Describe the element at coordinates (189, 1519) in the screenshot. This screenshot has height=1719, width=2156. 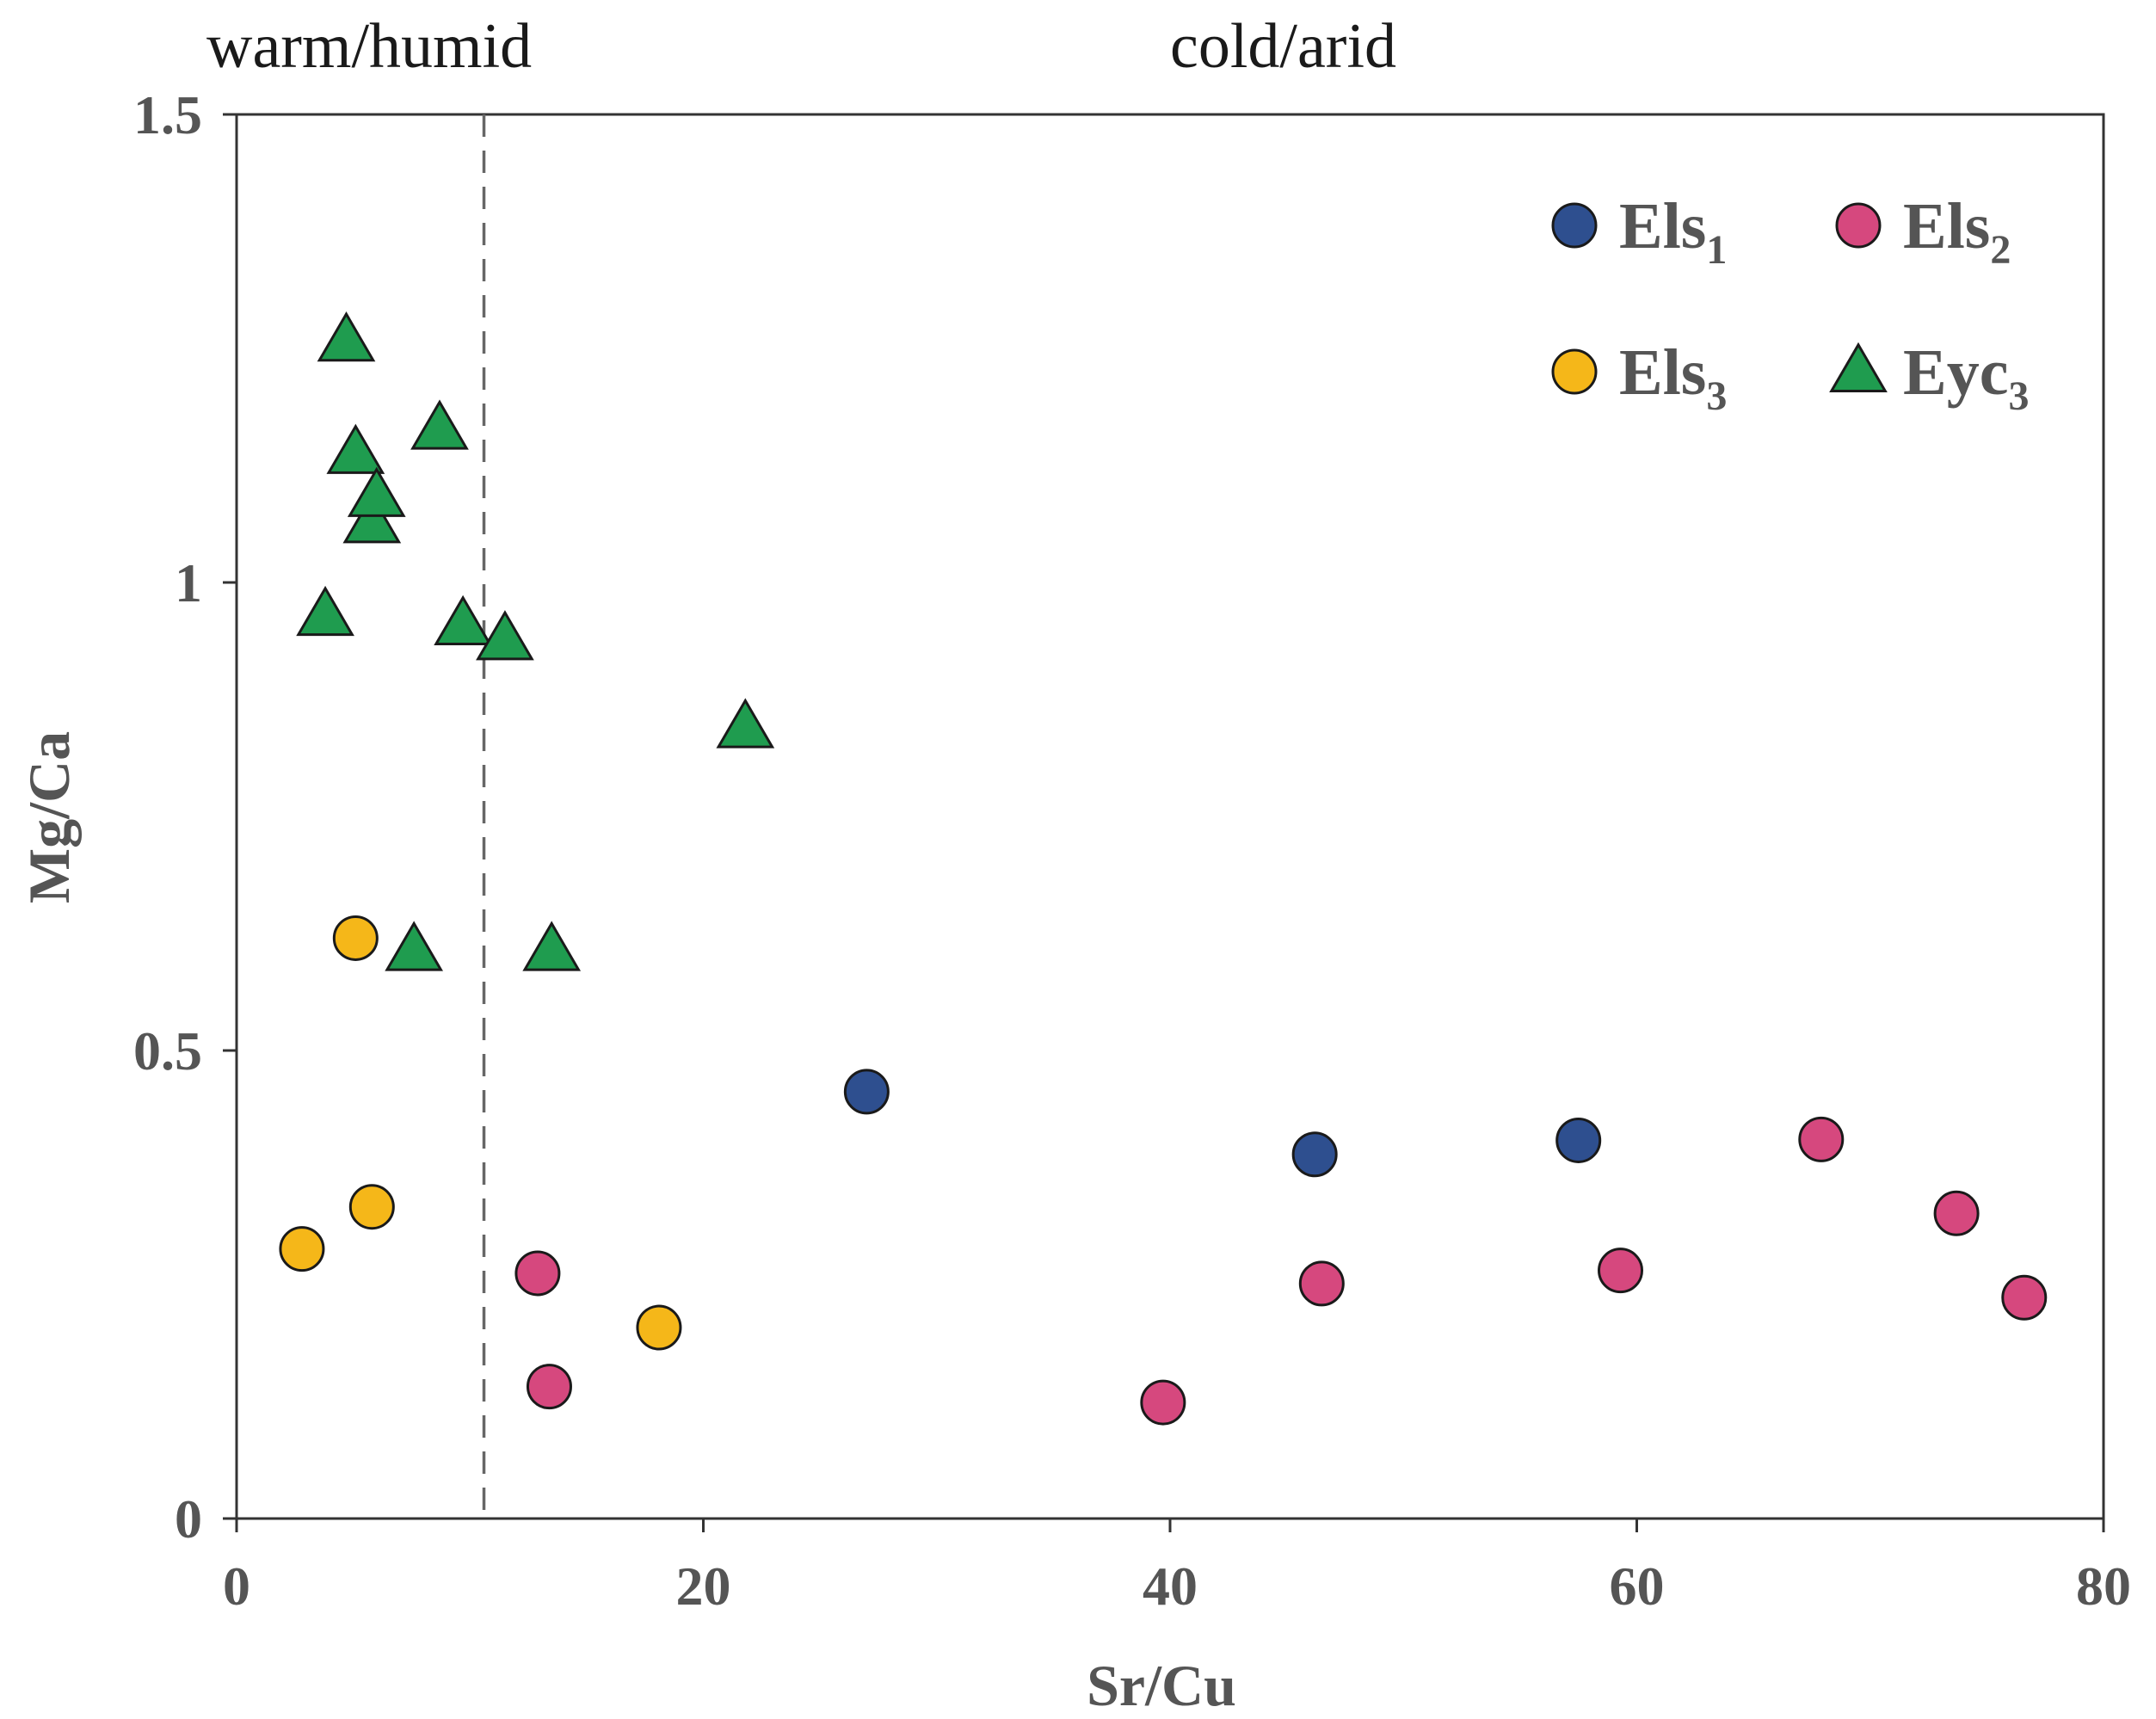
I see `y-tick-label: 0` at that location.